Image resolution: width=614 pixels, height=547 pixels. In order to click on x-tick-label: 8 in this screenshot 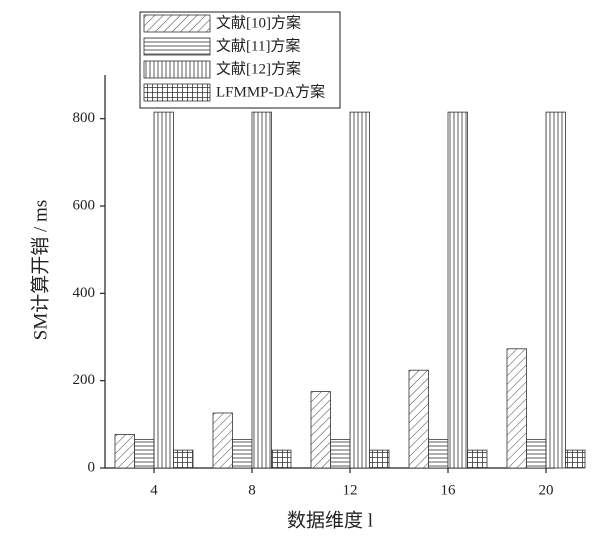, I will do `click(252, 490)`.